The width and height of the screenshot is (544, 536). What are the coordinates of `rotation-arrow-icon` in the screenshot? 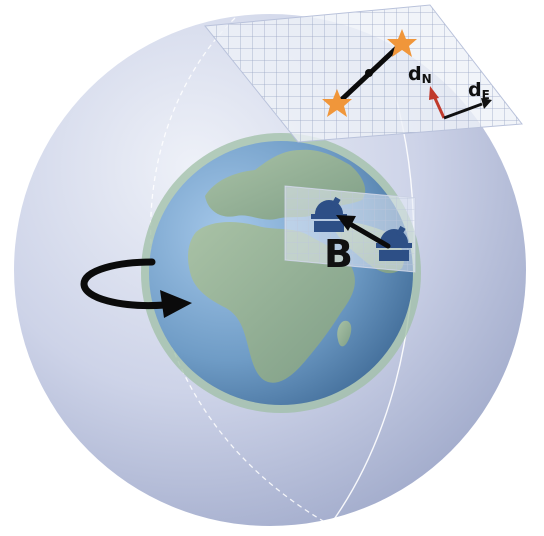 It's located at (136, 288).